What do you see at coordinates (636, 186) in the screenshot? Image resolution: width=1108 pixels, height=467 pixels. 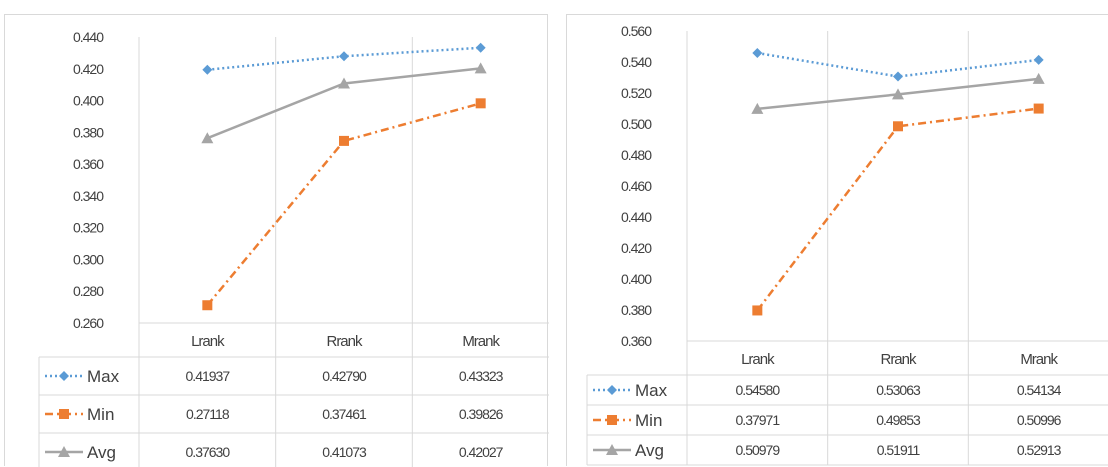 I see `y-tick-label: 0.460` at bounding box center [636, 186].